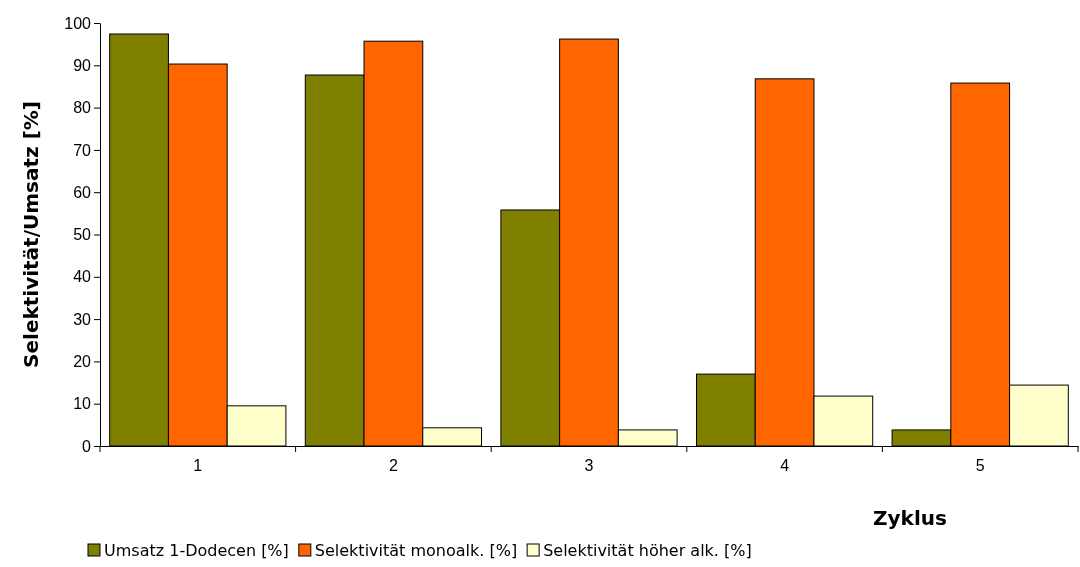  Describe the element at coordinates (82, 192) in the screenshot. I see `y-tick-label: 60` at that location.